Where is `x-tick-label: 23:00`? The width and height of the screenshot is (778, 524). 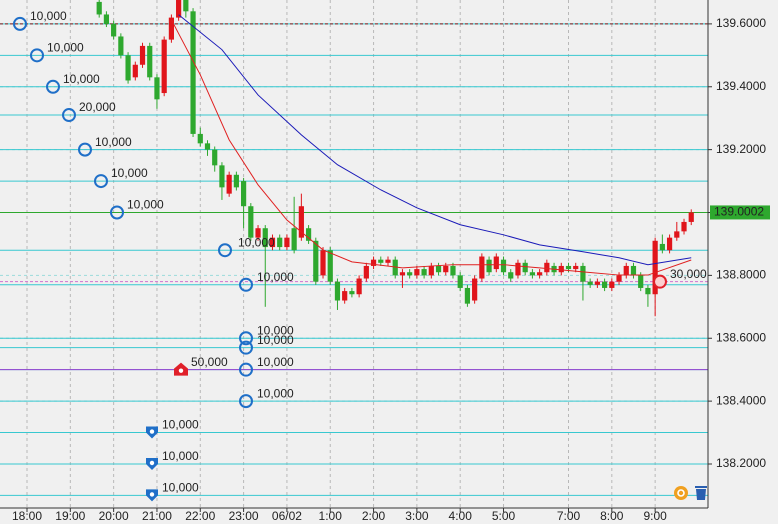 x-tick-label: 23:00 is located at coordinates (244, 516).